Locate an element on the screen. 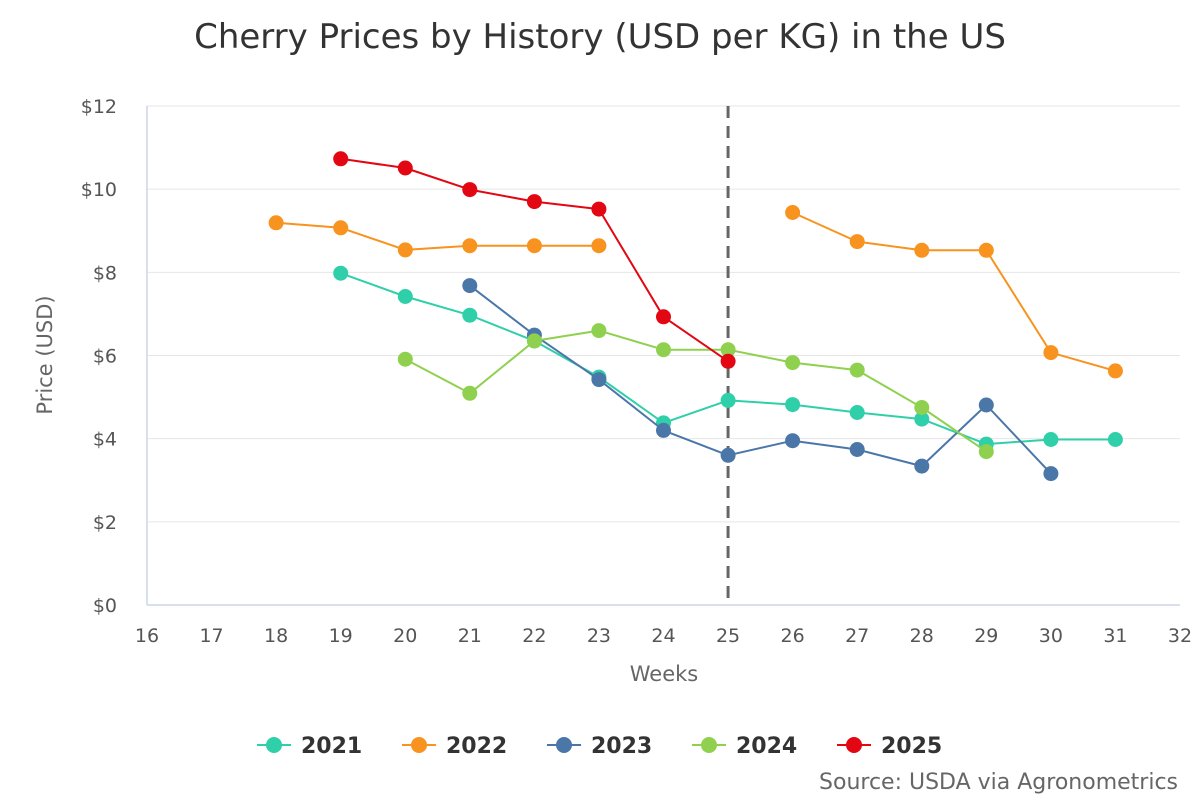 The height and width of the screenshot is (800, 1200). x-tick-label: 19 is located at coordinates (341, 636).